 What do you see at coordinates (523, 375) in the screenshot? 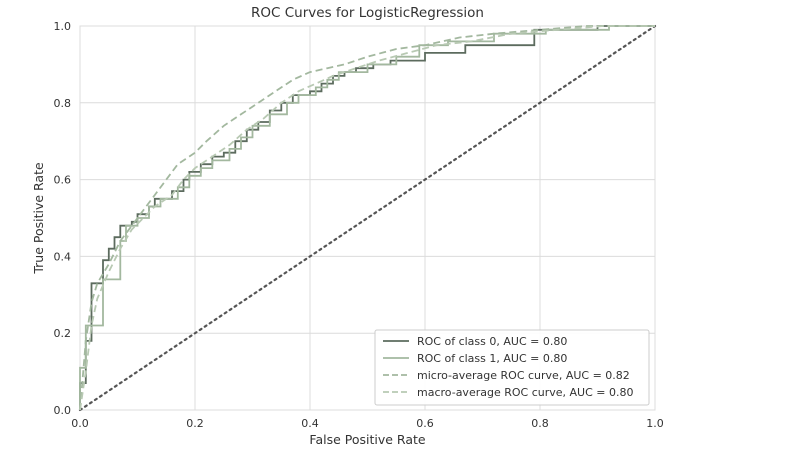
I see `legend-entry-label: micro-average ROC curve, AUC = 0.82` at bounding box center [523, 375].